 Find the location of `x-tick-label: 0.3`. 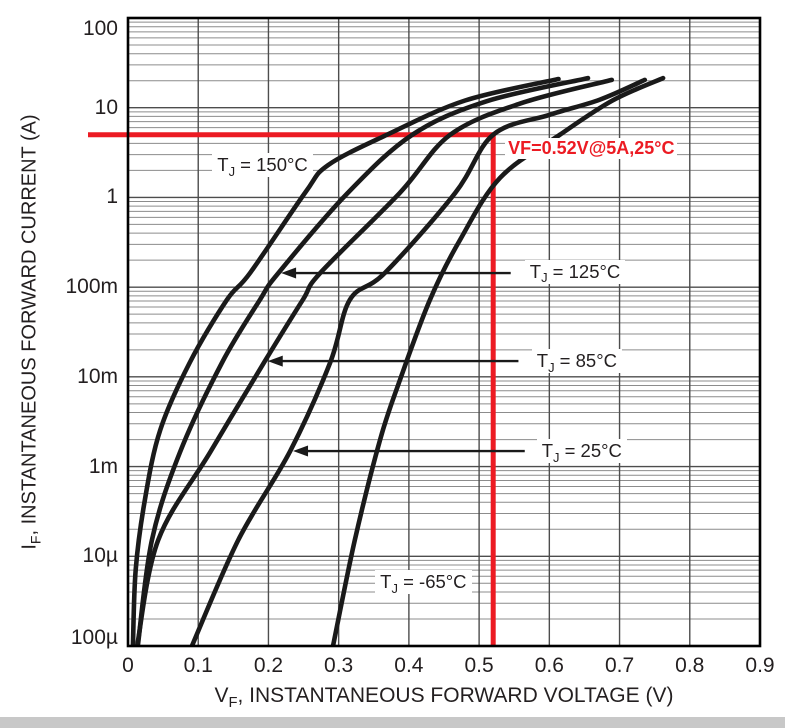

x-tick-label: 0.3 is located at coordinates (339, 665).